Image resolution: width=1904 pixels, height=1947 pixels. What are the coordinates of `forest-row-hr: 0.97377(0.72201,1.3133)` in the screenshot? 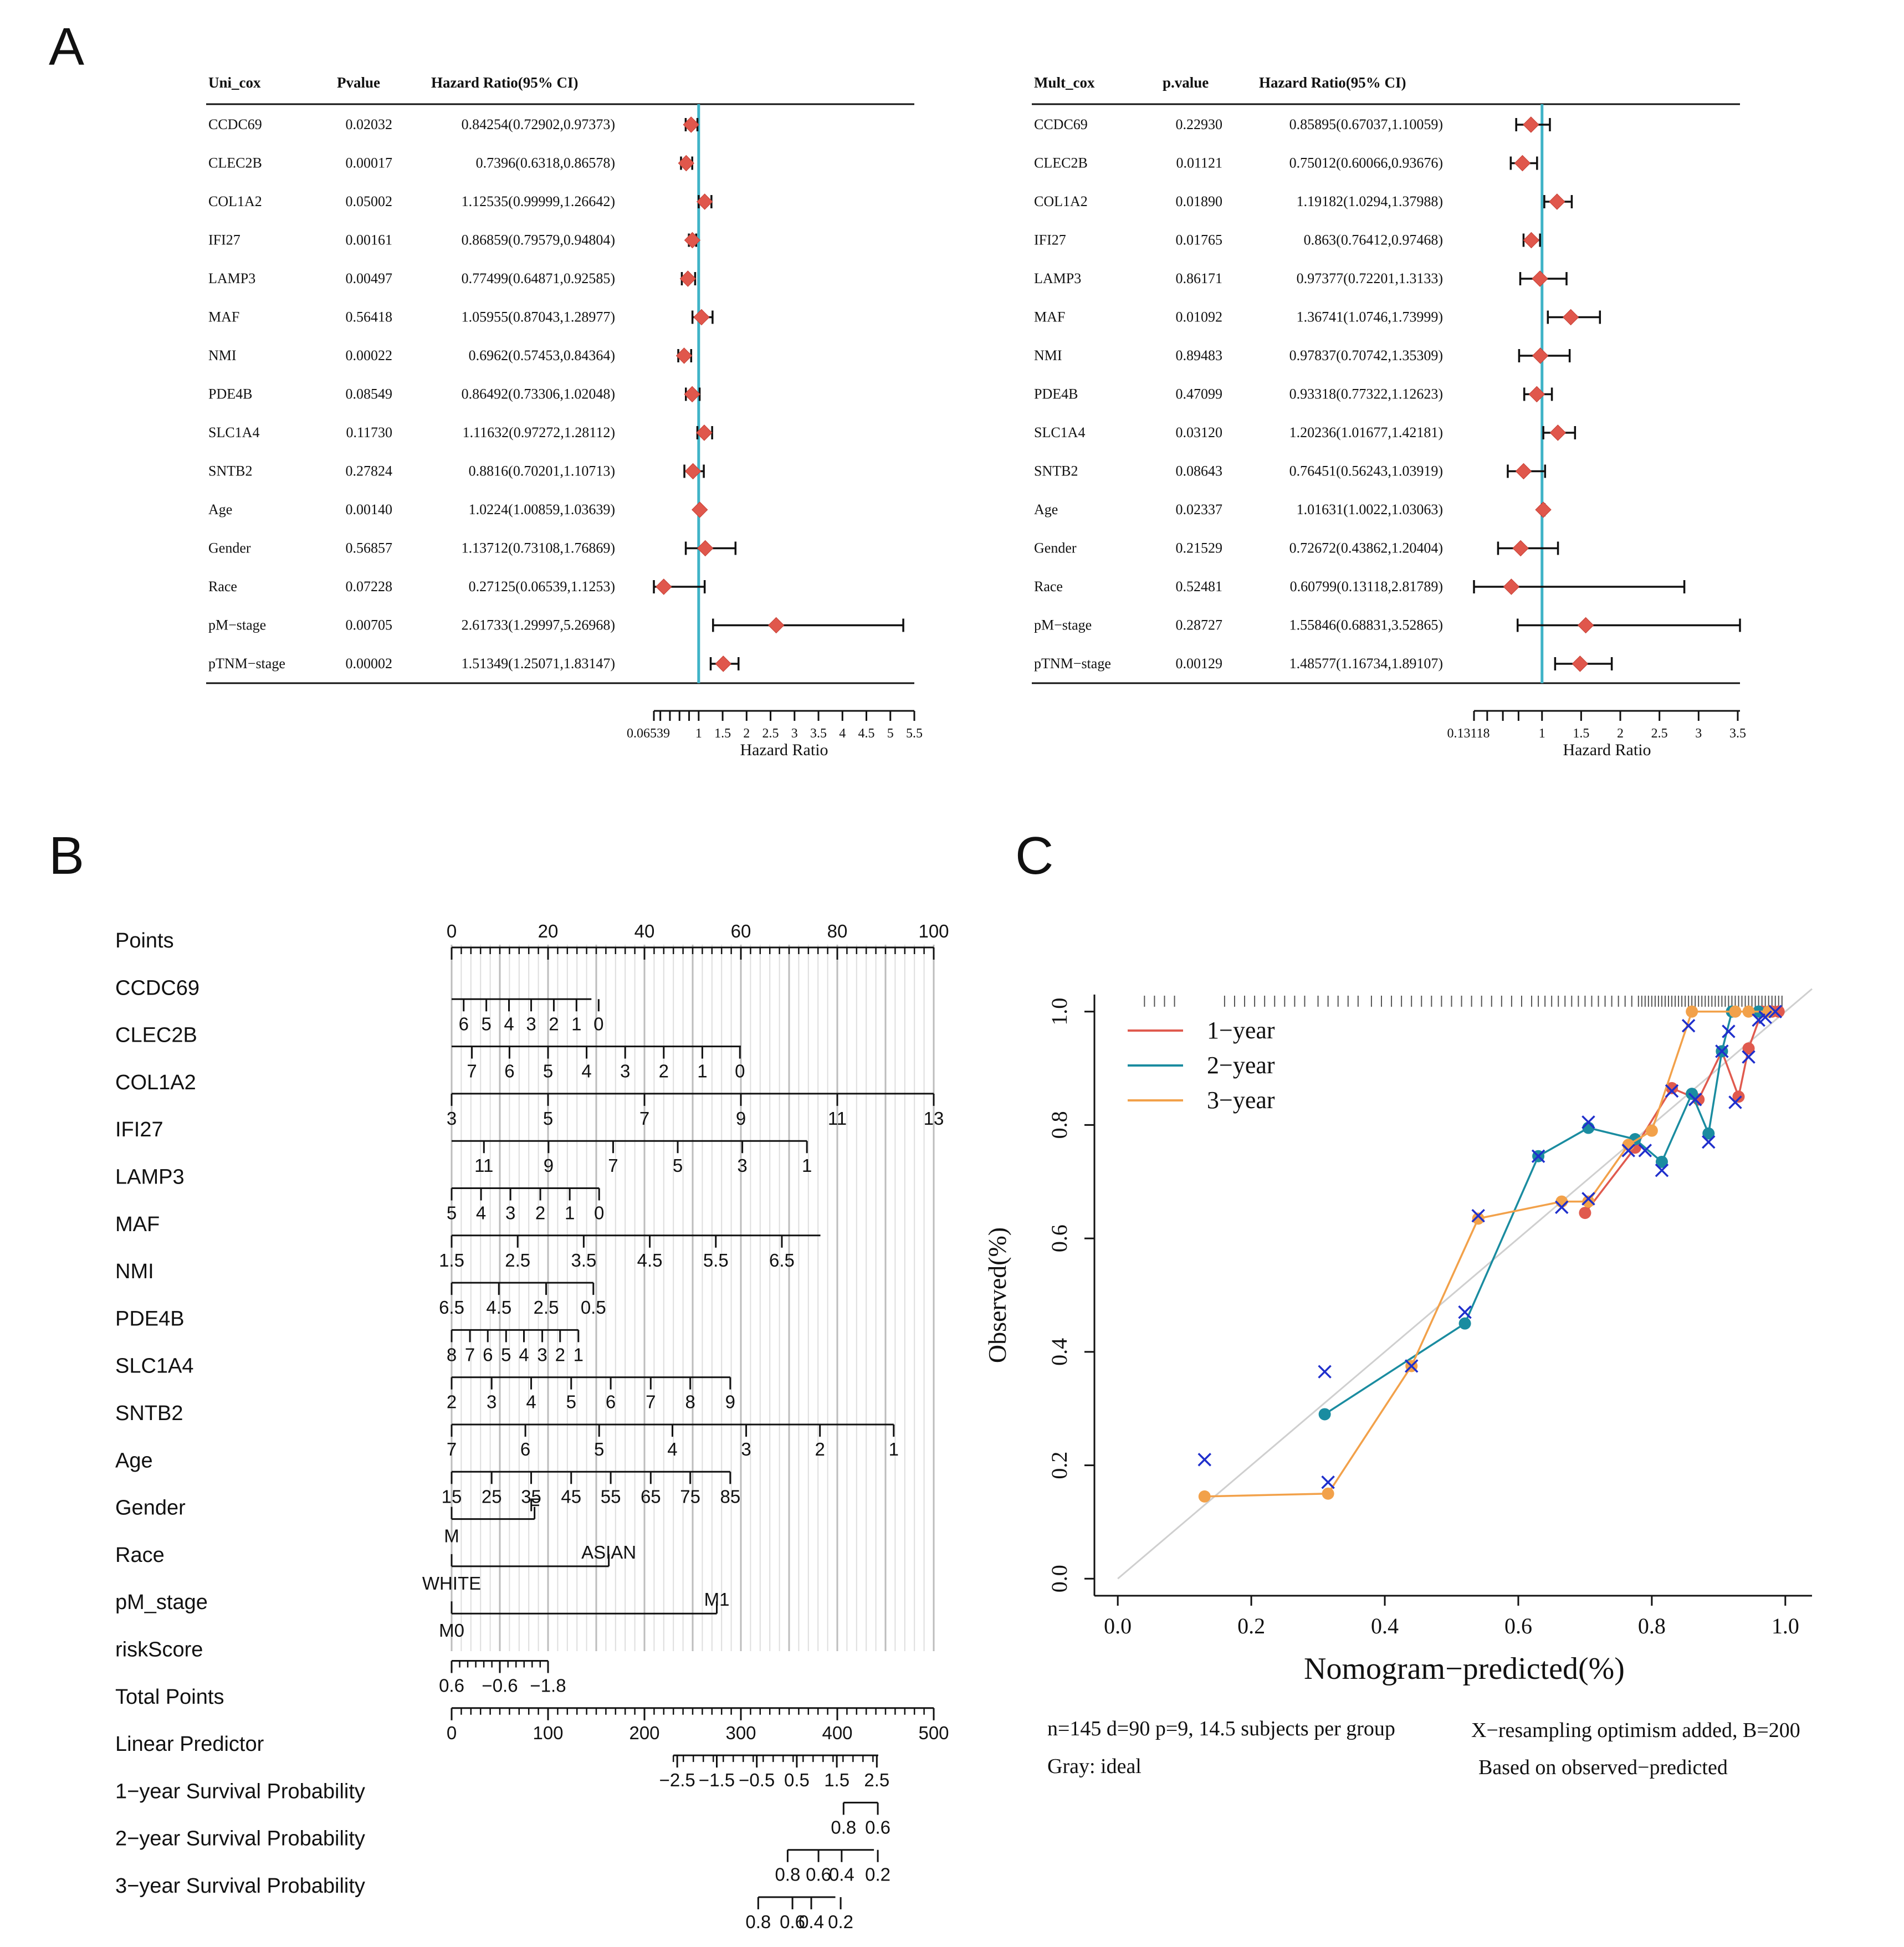 It's located at (1370, 278).